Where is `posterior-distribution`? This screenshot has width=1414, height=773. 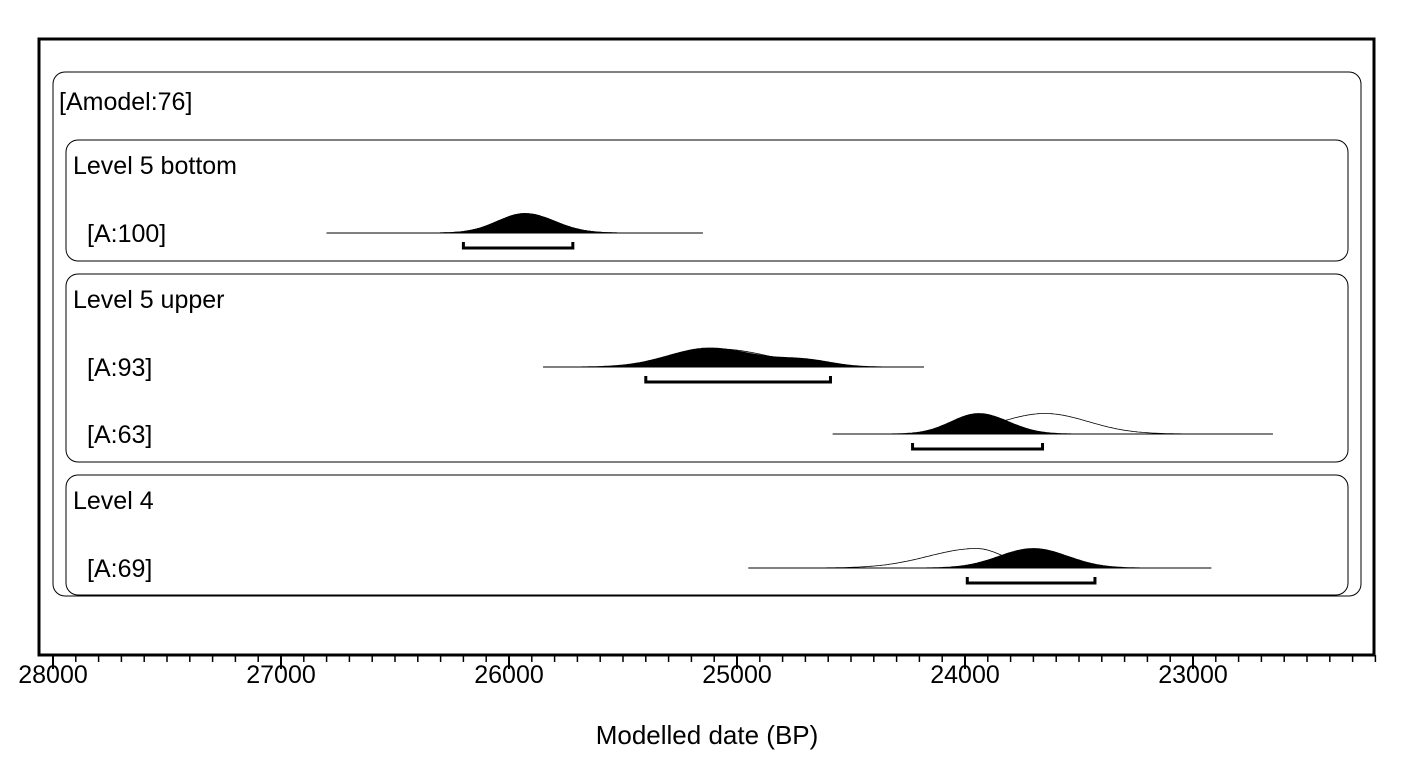 posterior-distribution is located at coordinates (733, 357).